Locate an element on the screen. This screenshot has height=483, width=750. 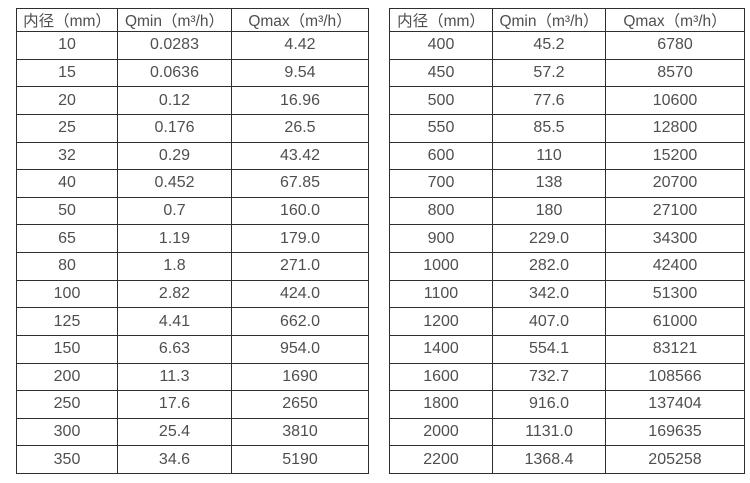
table-cell: 550 is located at coordinates (441, 128).